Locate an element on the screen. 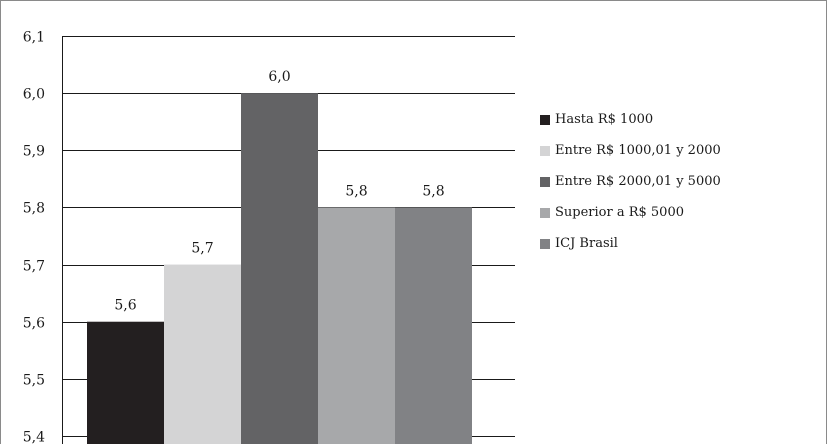  legend-item: Entre R$ 2000,01 y 5000 is located at coordinates (630, 181).